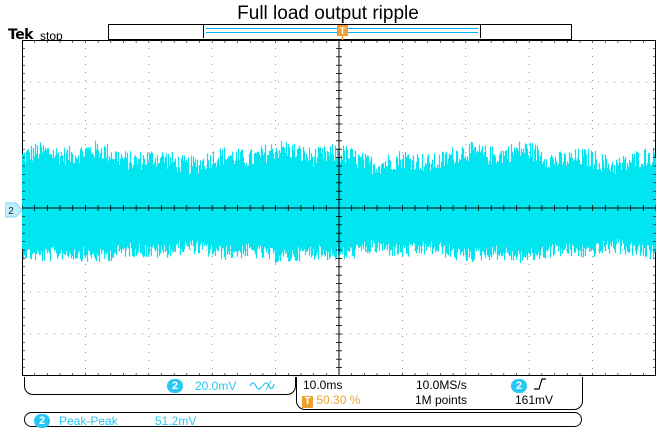 This screenshot has height=430, width=656. What do you see at coordinates (42, 421) in the screenshot?
I see `measurement-source-badge: 2` at bounding box center [42, 421].